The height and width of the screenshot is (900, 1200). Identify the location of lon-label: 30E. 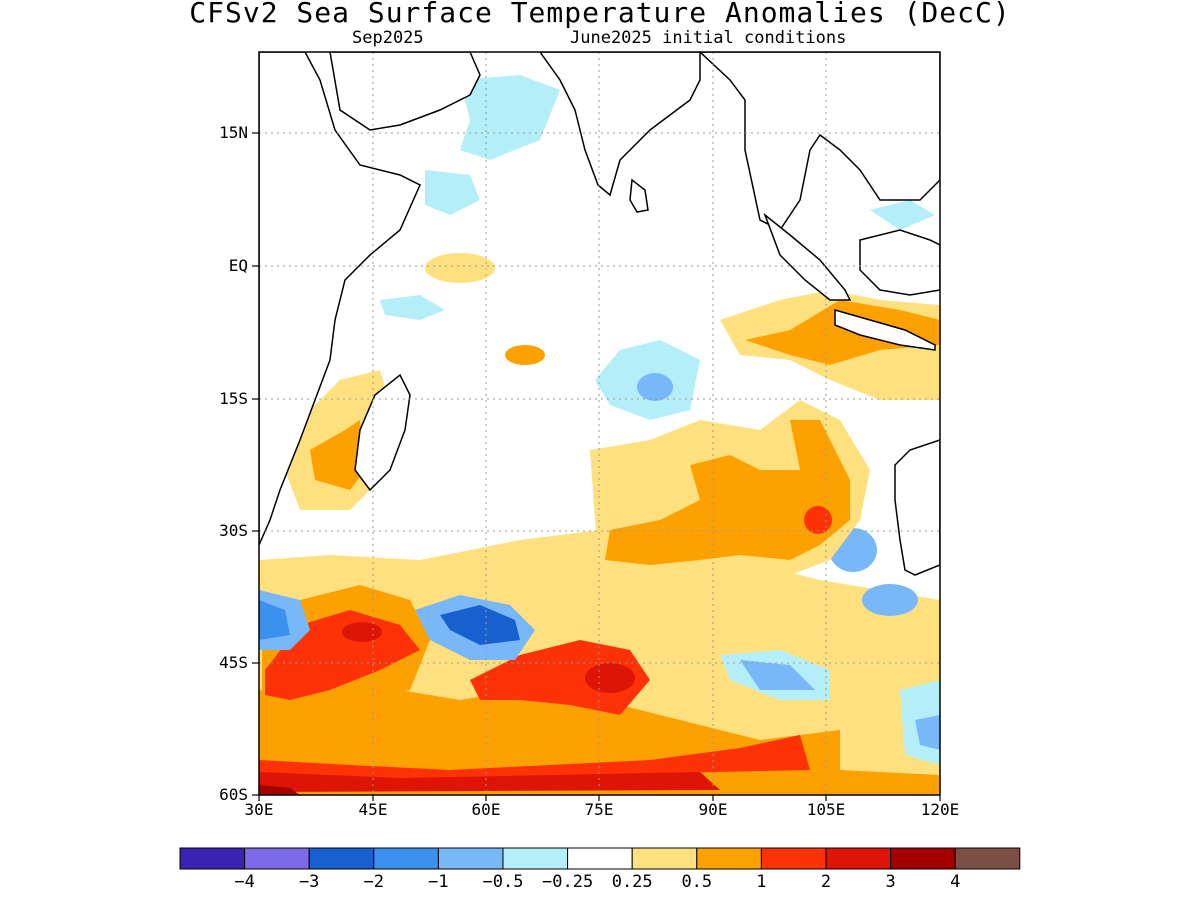
(259, 809).